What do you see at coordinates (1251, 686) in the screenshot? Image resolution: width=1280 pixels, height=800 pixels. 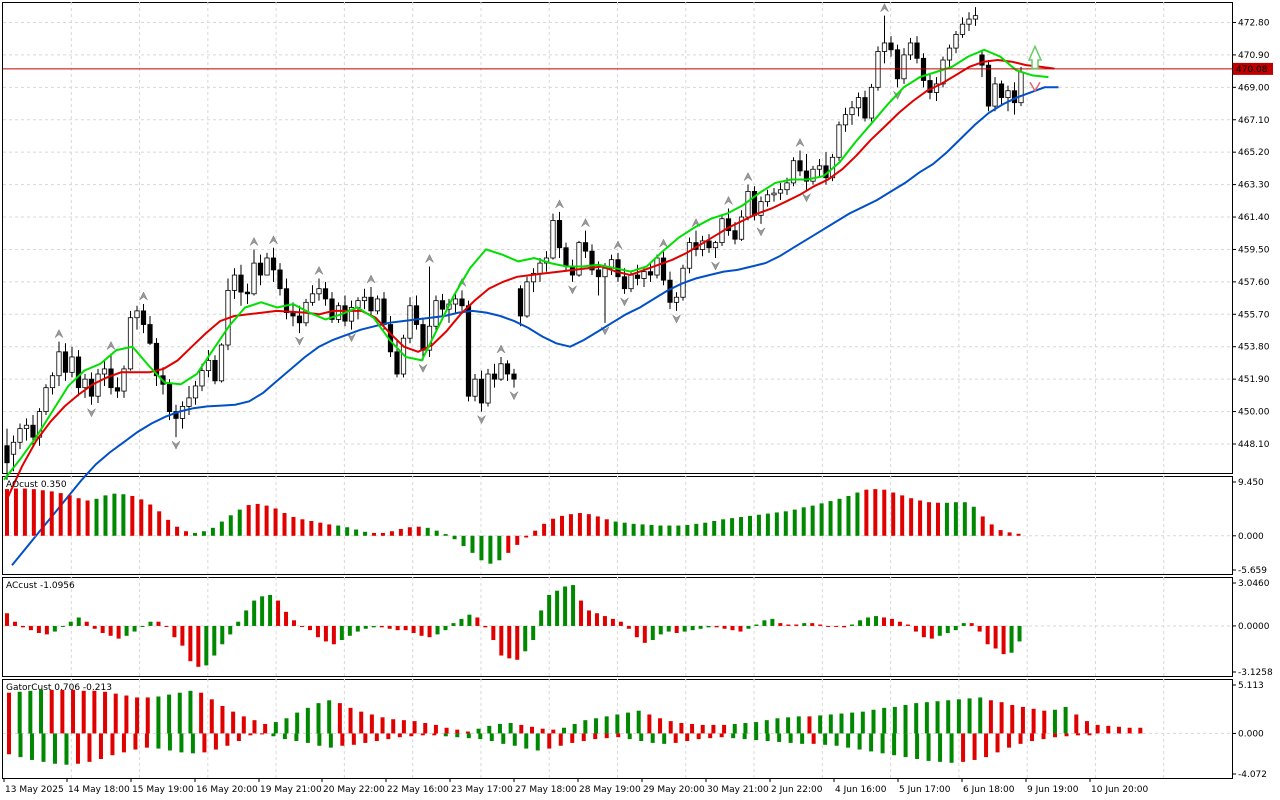 I see `gator-axis-label: 5.113` at bounding box center [1251, 686].